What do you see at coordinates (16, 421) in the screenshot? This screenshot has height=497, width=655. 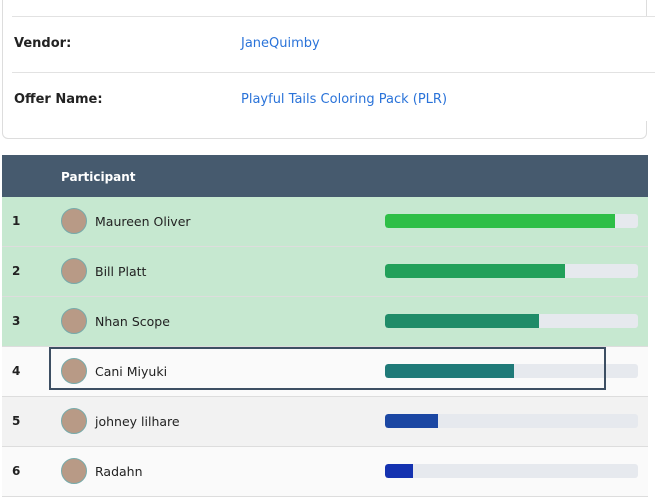 I see `rank: 5` at bounding box center [16, 421].